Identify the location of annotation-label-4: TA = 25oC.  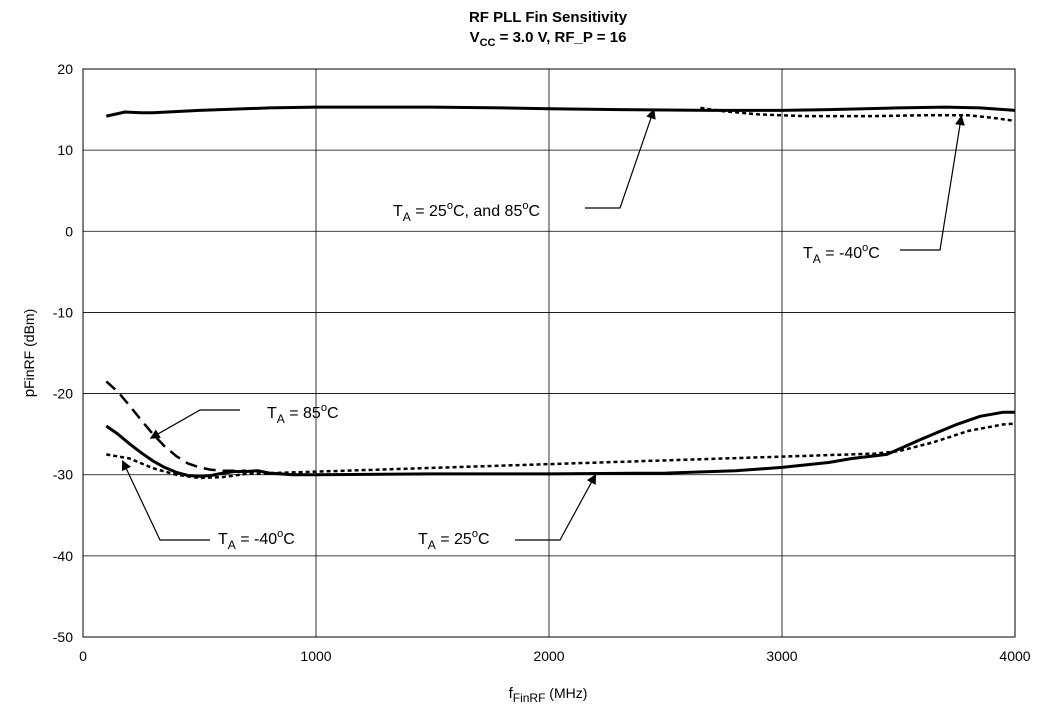
(454, 540).